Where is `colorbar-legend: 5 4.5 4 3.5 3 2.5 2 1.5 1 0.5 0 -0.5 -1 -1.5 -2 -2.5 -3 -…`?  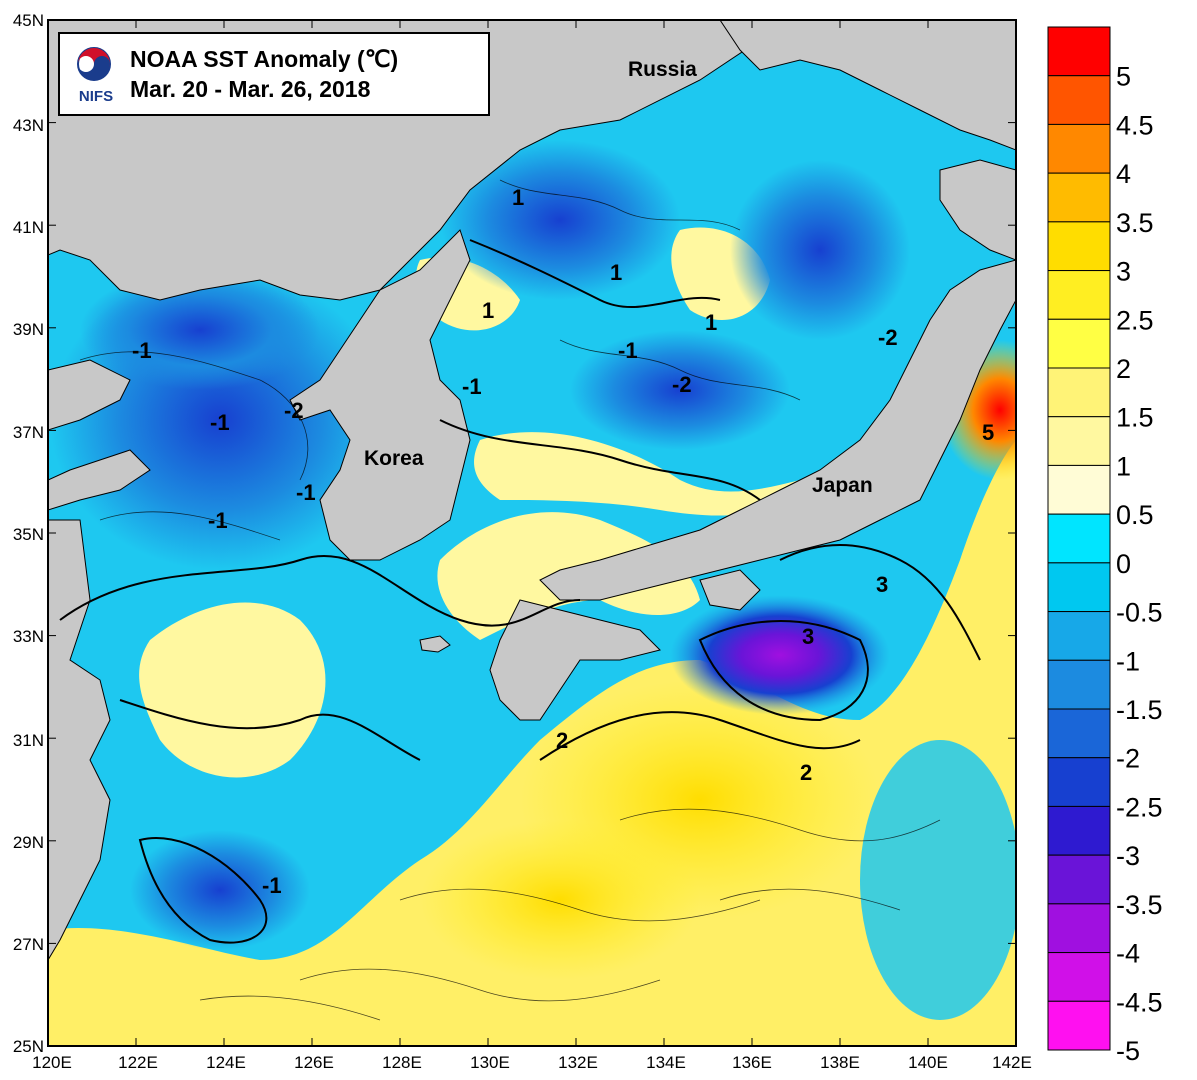
colorbar-legend: 5 4.5 4 3.5 3 2.5 2 1.5 1 0.5 0 -0.5 -1 -1.5 -2 -2.5 -3 -… is located at coordinates (1105, 546).